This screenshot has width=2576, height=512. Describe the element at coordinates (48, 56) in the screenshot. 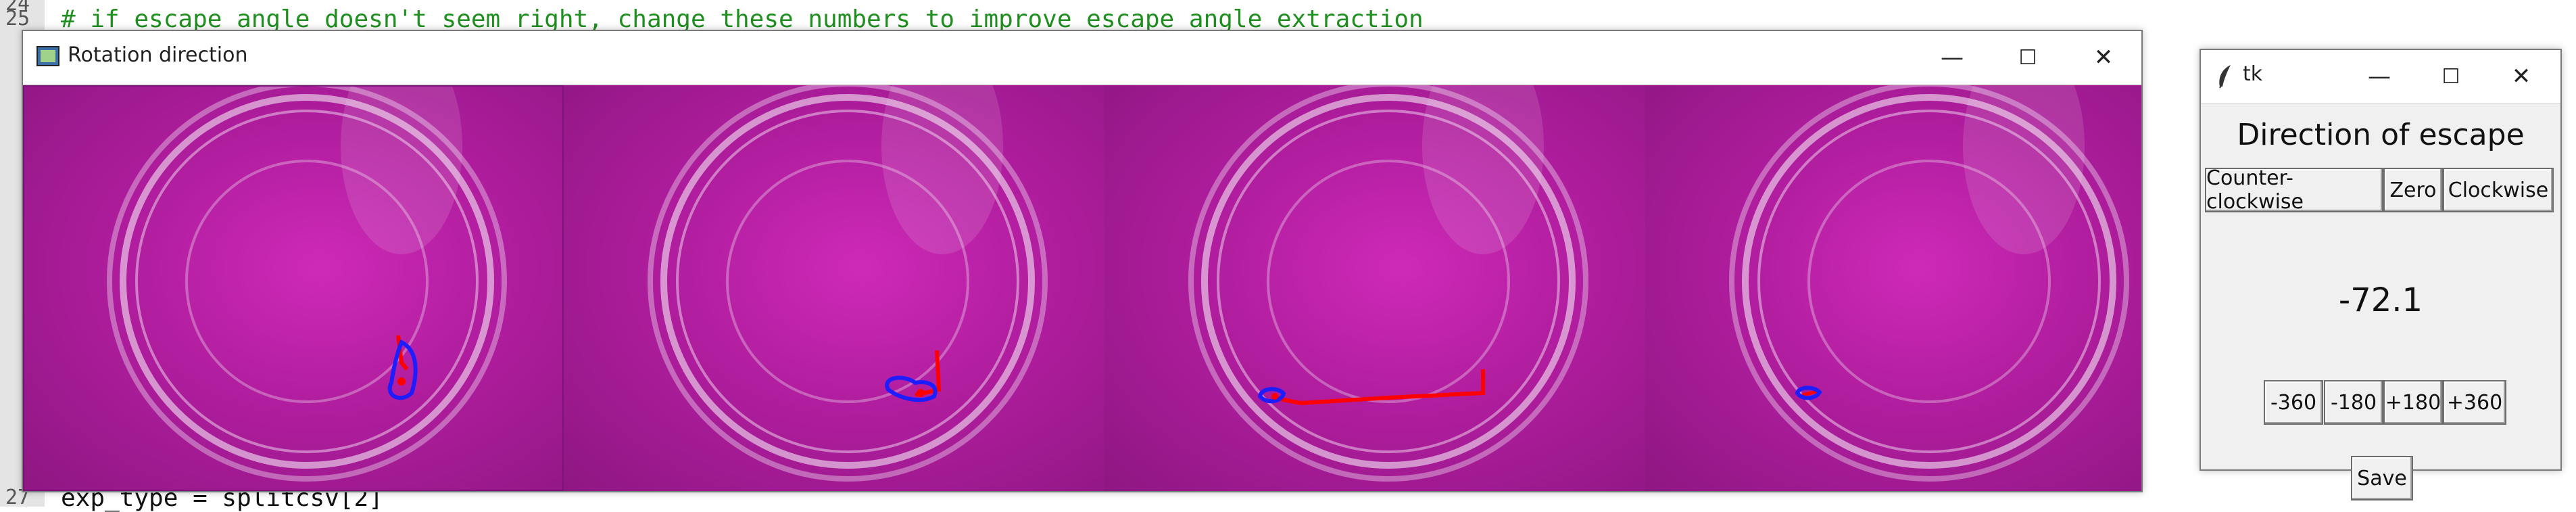

I see `app-icon` at that location.